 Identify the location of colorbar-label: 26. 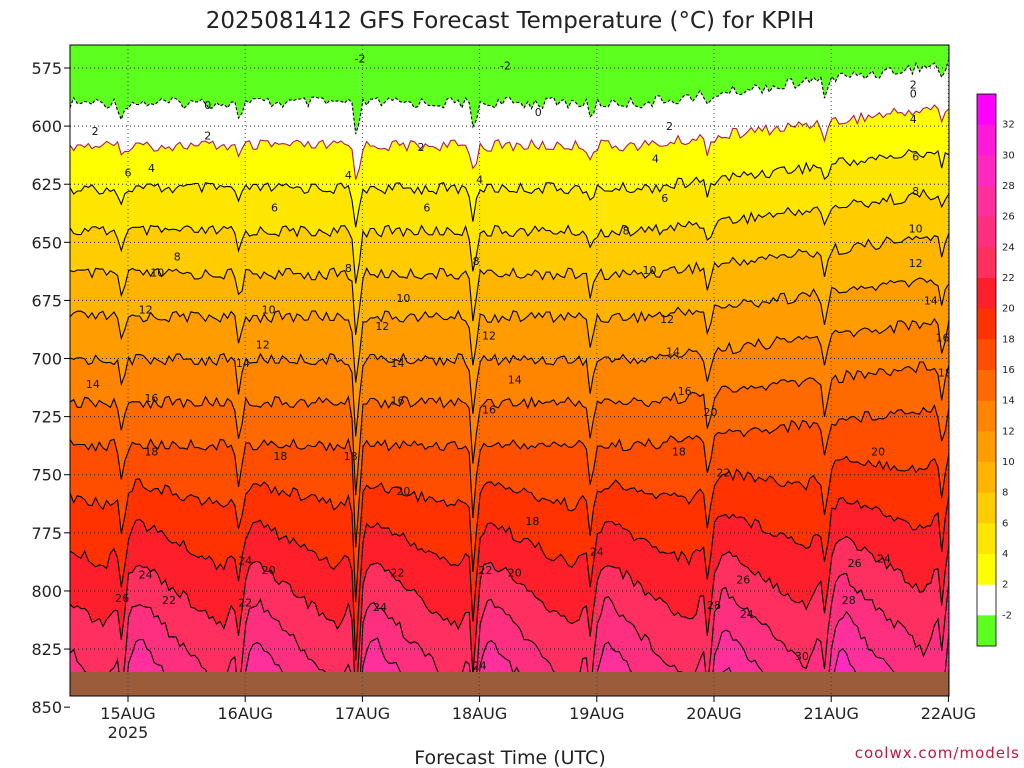
(1008, 217).